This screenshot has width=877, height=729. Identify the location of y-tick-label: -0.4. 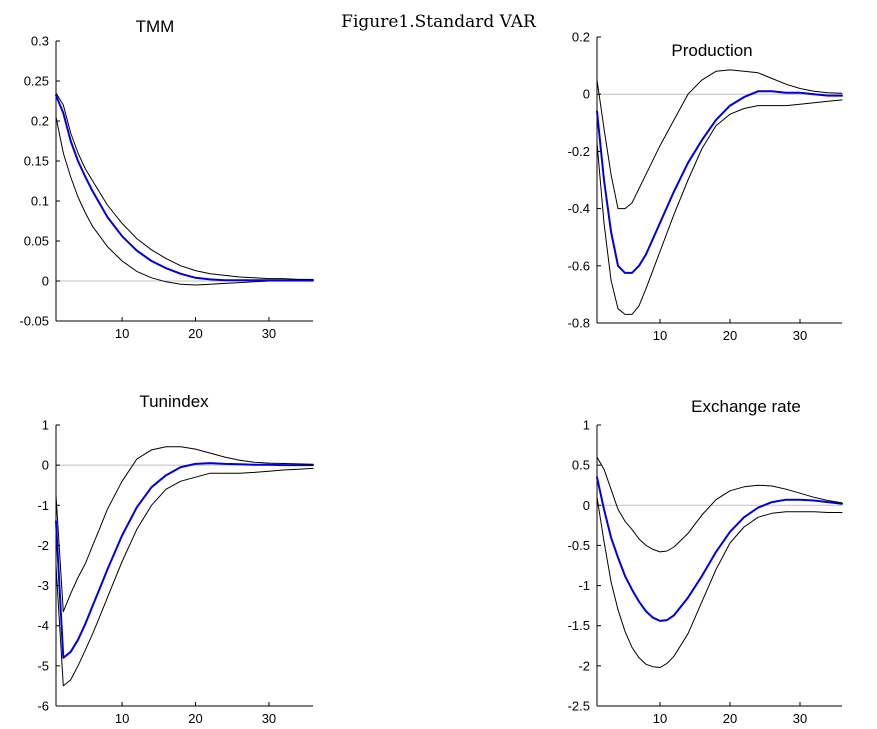
(579, 208).